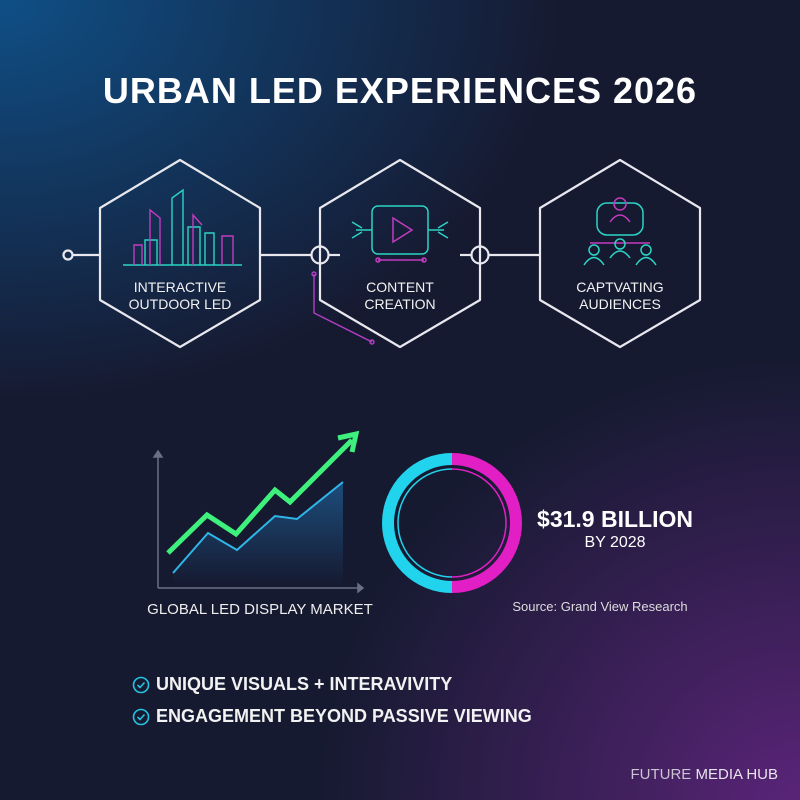 The height and width of the screenshot is (800, 800). Describe the element at coordinates (343, 308) in the screenshot. I see `circuit-trace` at that location.